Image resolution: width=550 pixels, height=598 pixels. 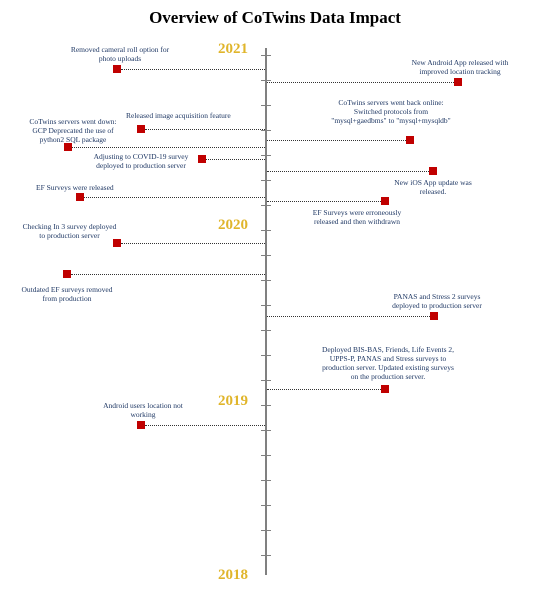 I want to click on page-title: Overview of CoTwins Data Impact, so click(x=275, y=17).